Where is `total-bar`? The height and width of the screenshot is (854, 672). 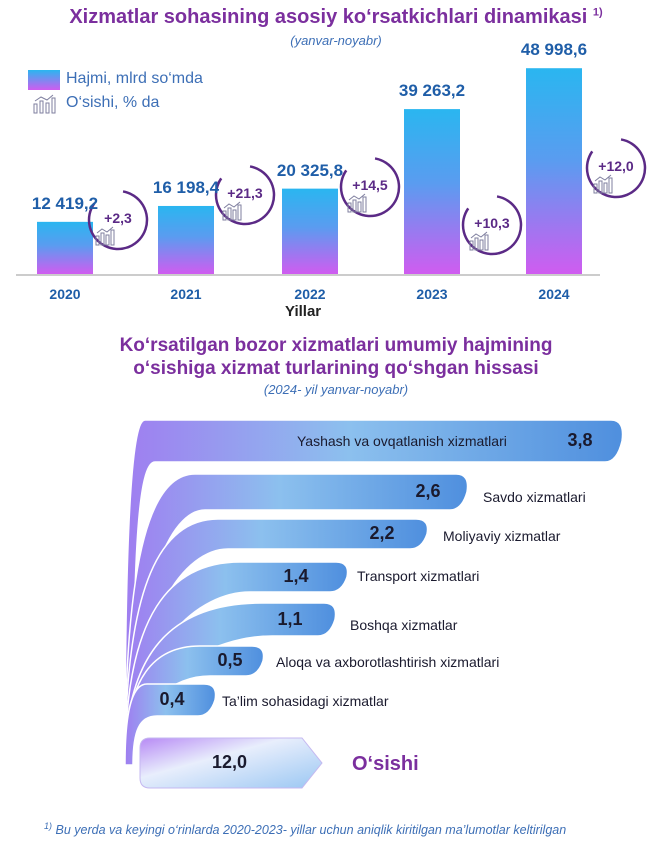 total-bar is located at coordinates (231, 763).